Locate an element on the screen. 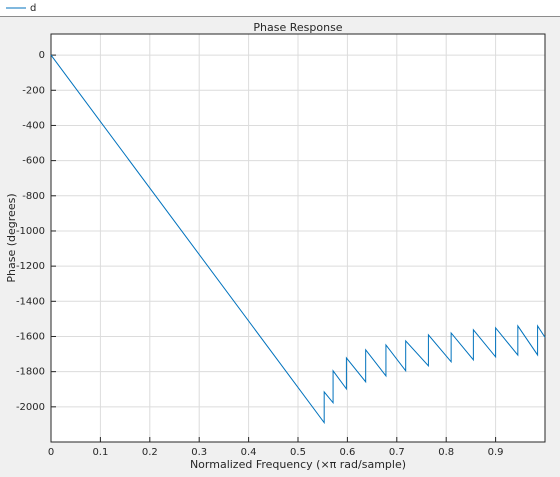 Image resolution: width=560 pixels, height=477 pixels. x-axis-label: Normalized Frequency (×π rad/sample) is located at coordinates (298, 464).